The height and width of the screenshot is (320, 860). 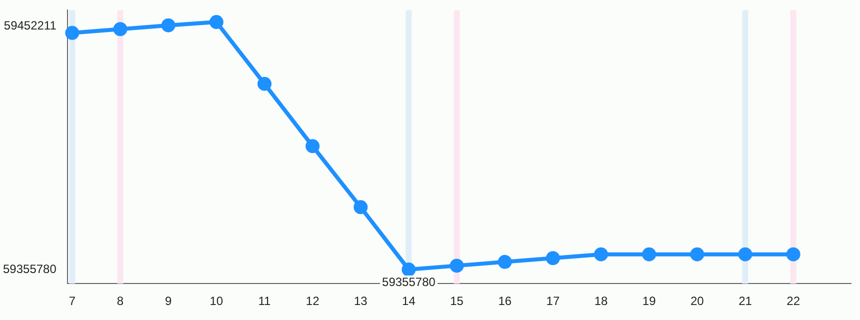 What do you see at coordinates (361, 301) in the screenshot?
I see `x-tick-label: 13` at bounding box center [361, 301].